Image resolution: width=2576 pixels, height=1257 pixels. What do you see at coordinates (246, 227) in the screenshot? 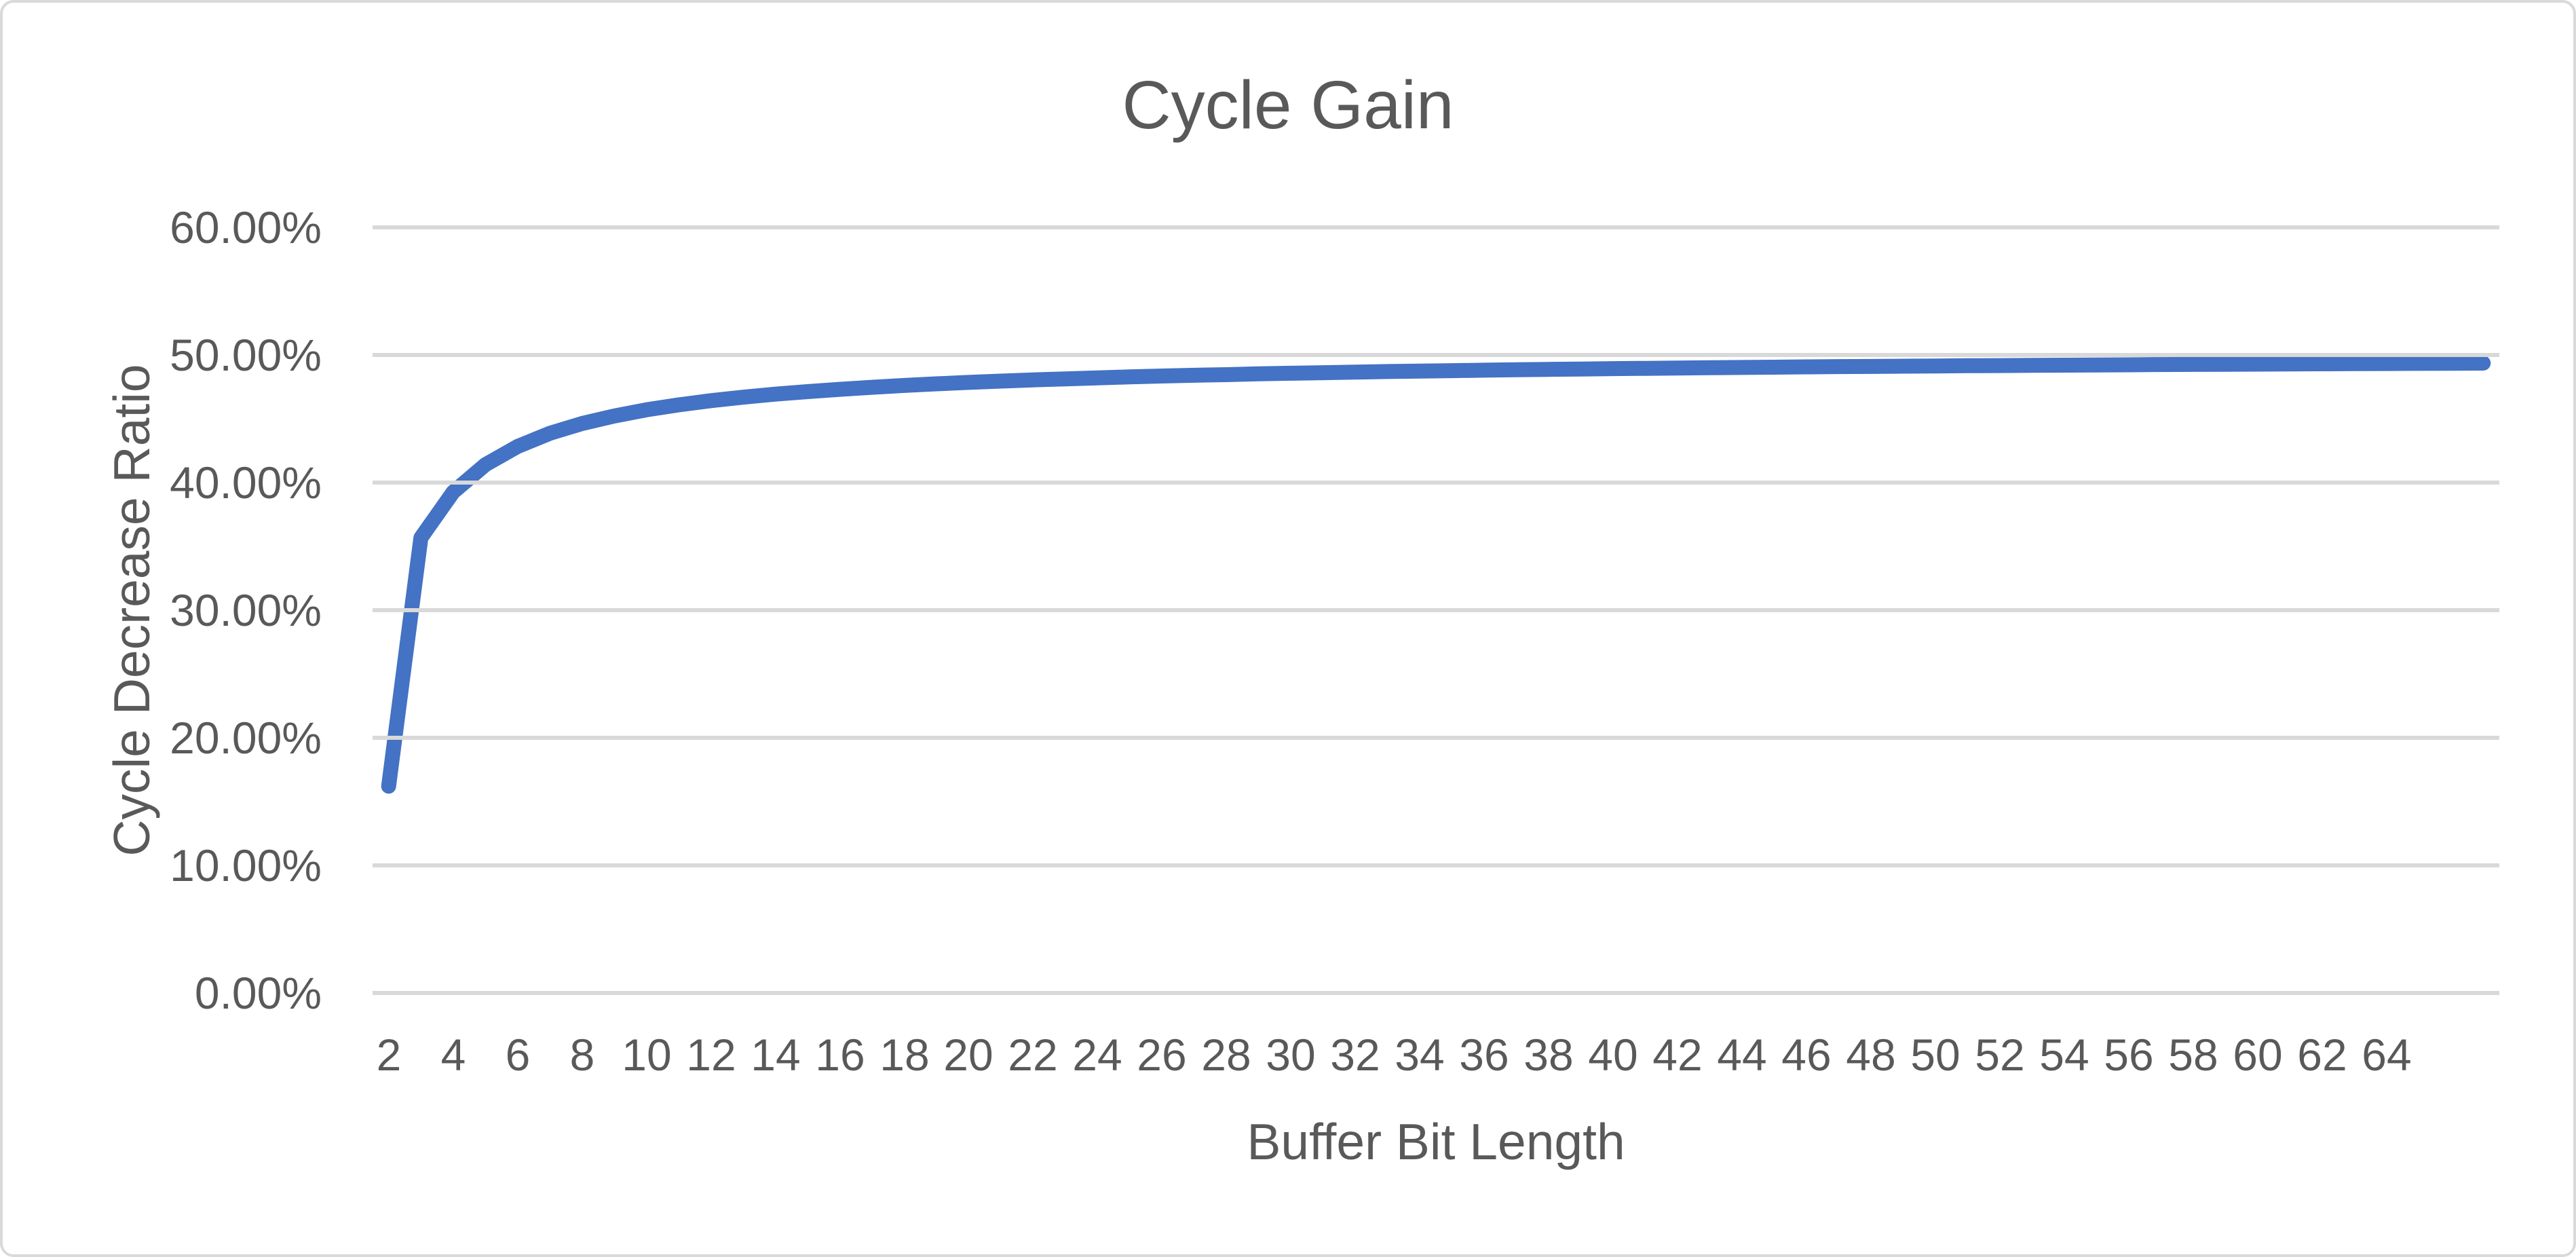
I see `y-tick-label: 60.00%` at bounding box center [246, 227].